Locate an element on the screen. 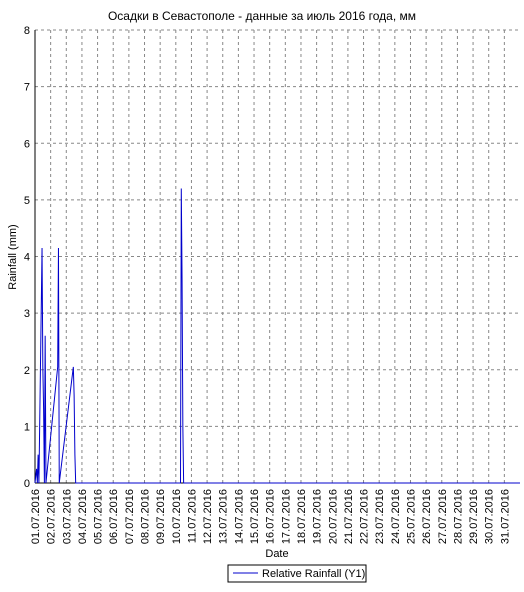 This screenshot has width=524, height=592. y-tick-label: 3 is located at coordinates (27, 314).